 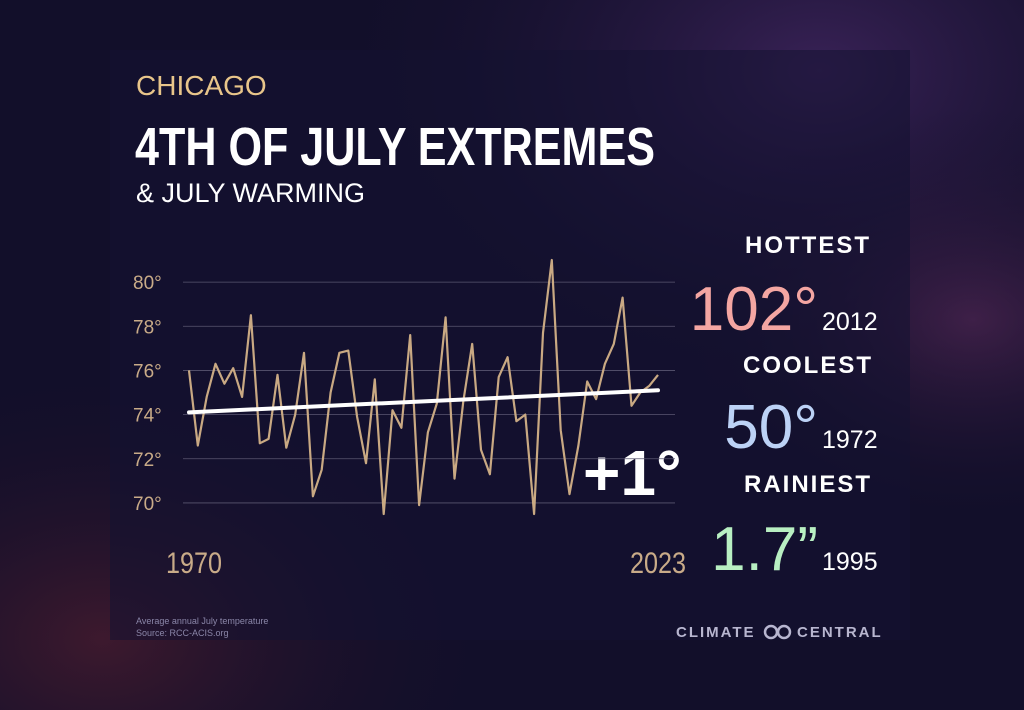 I want to click on brand-text: CENTRAL, so click(x=840, y=632).